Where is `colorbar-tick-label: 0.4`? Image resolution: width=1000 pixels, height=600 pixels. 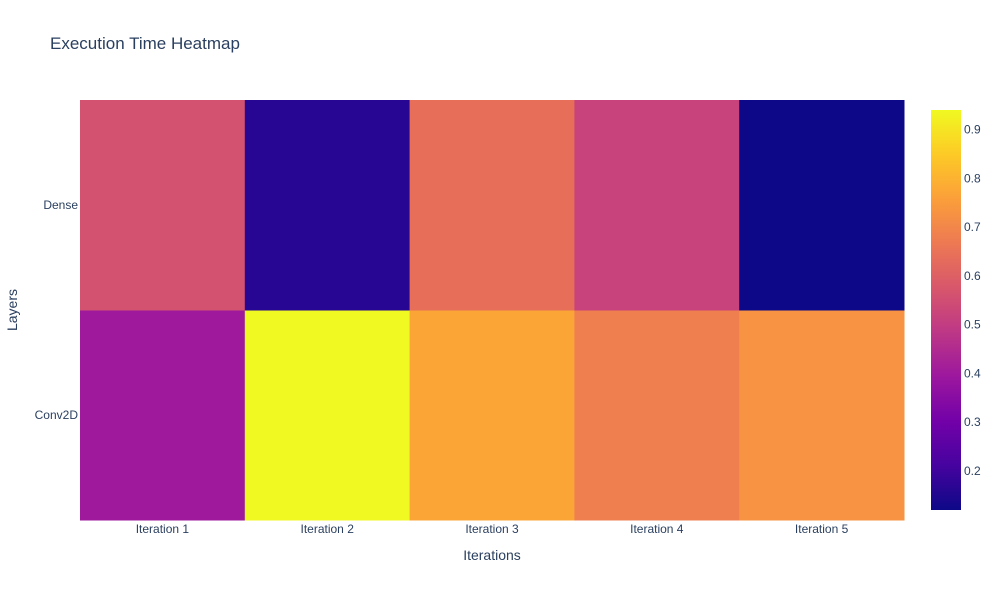 colorbar-tick-label: 0.4 is located at coordinates (972, 373).